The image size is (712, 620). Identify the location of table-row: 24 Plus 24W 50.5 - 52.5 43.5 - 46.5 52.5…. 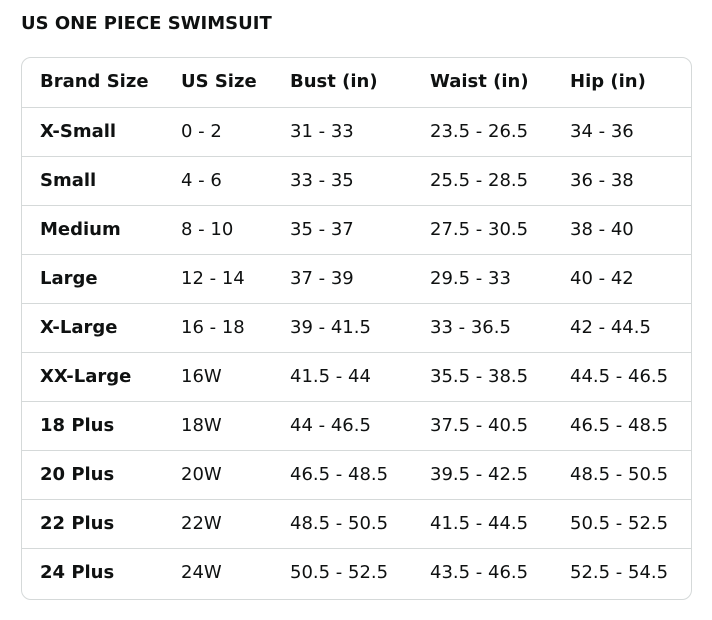
(356, 572).